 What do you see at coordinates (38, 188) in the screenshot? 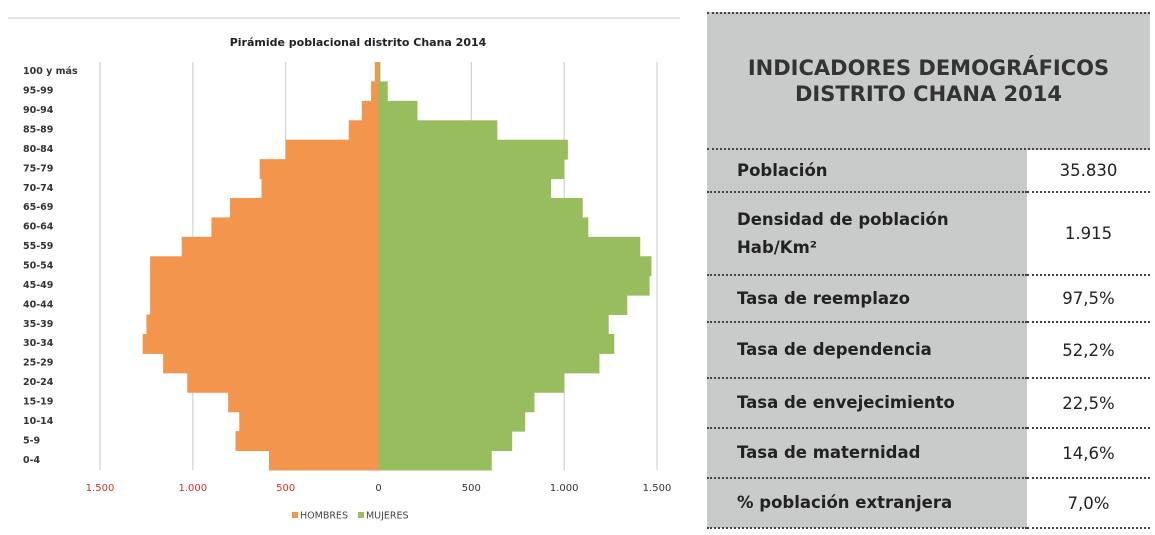
I see `y-tick-label: 70-74` at bounding box center [38, 188].